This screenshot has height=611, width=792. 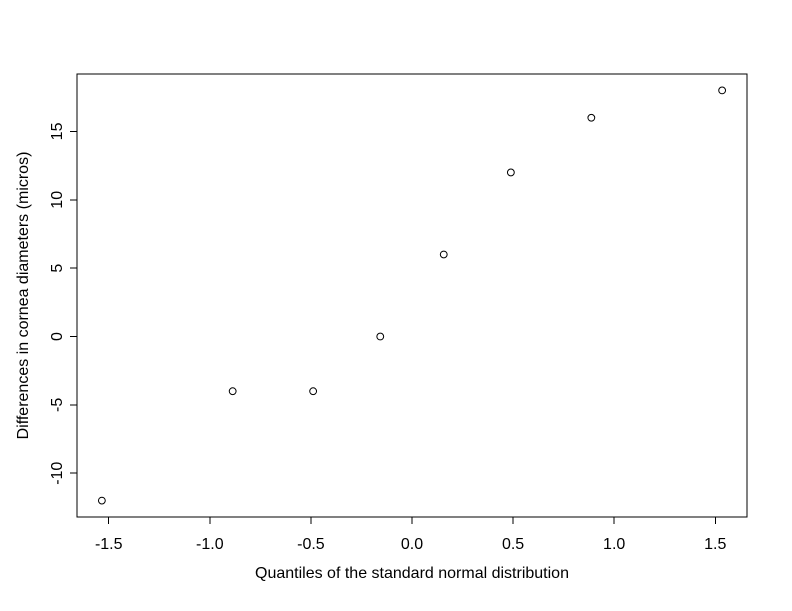 What do you see at coordinates (57, 336) in the screenshot?
I see `y-axis-tick-label: 0` at bounding box center [57, 336].